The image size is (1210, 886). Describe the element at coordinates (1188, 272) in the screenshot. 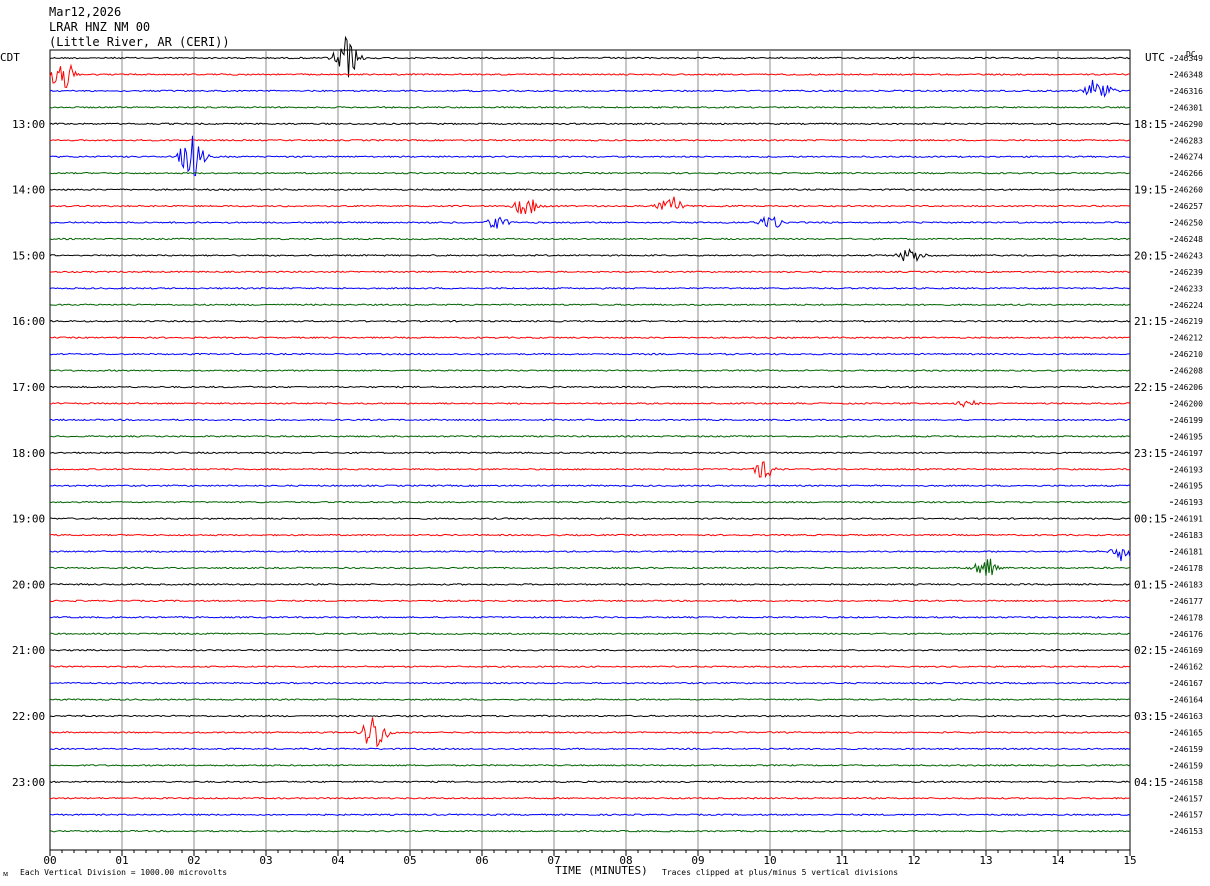

I see `dc-value-label: 246239` at that location.